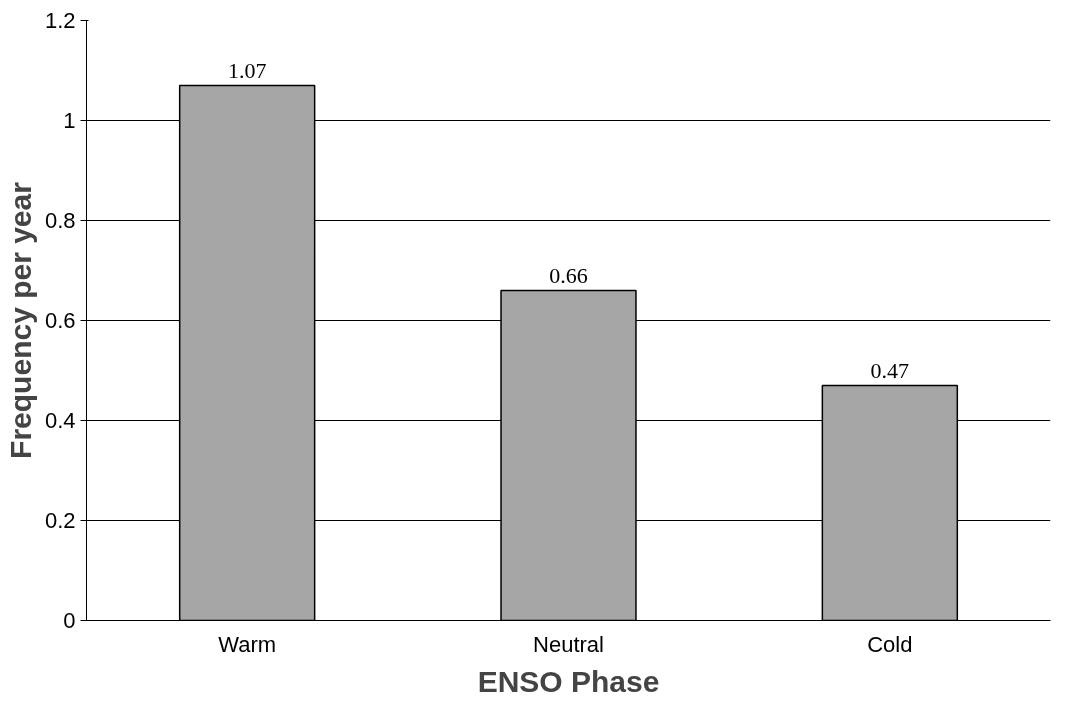  I want to click on y-tick-label: 0.8, so click(60, 220).